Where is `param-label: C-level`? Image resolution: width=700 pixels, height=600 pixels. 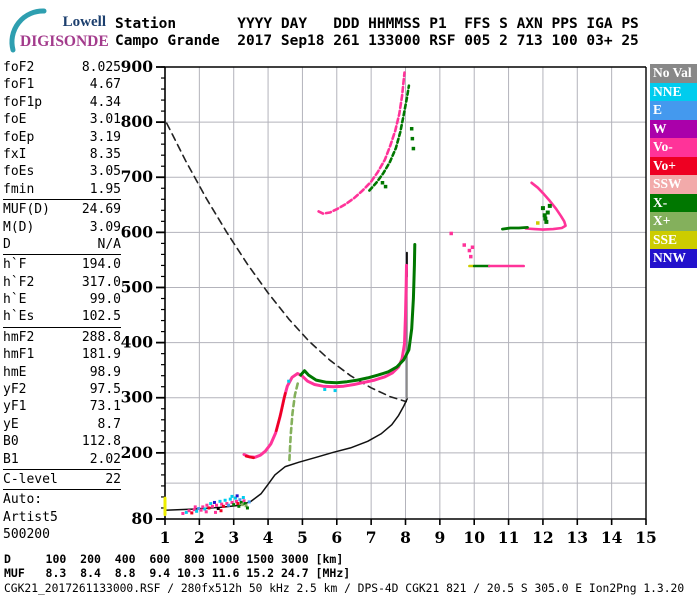 param-label: C-level is located at coordinates (30, 479).